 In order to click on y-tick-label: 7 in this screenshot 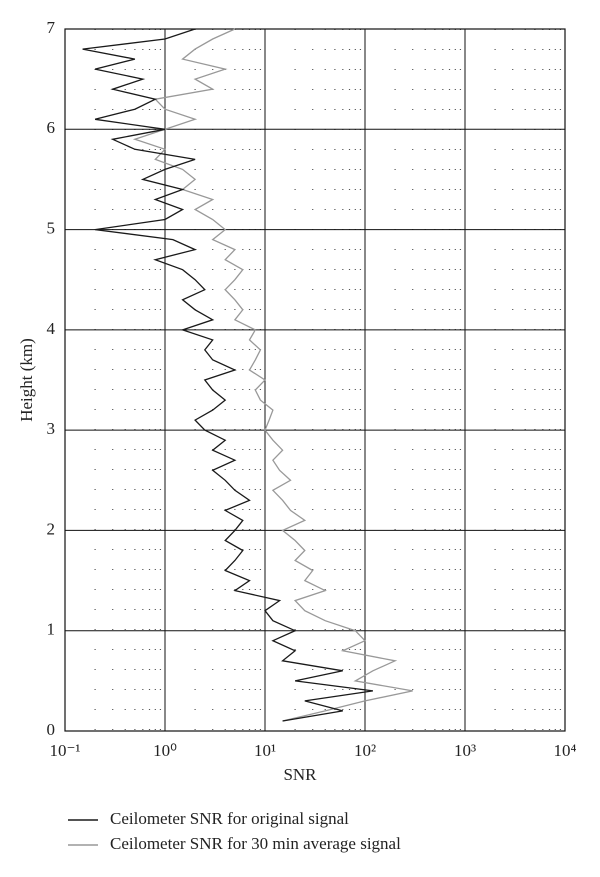, I will do `click(51, 27)`.